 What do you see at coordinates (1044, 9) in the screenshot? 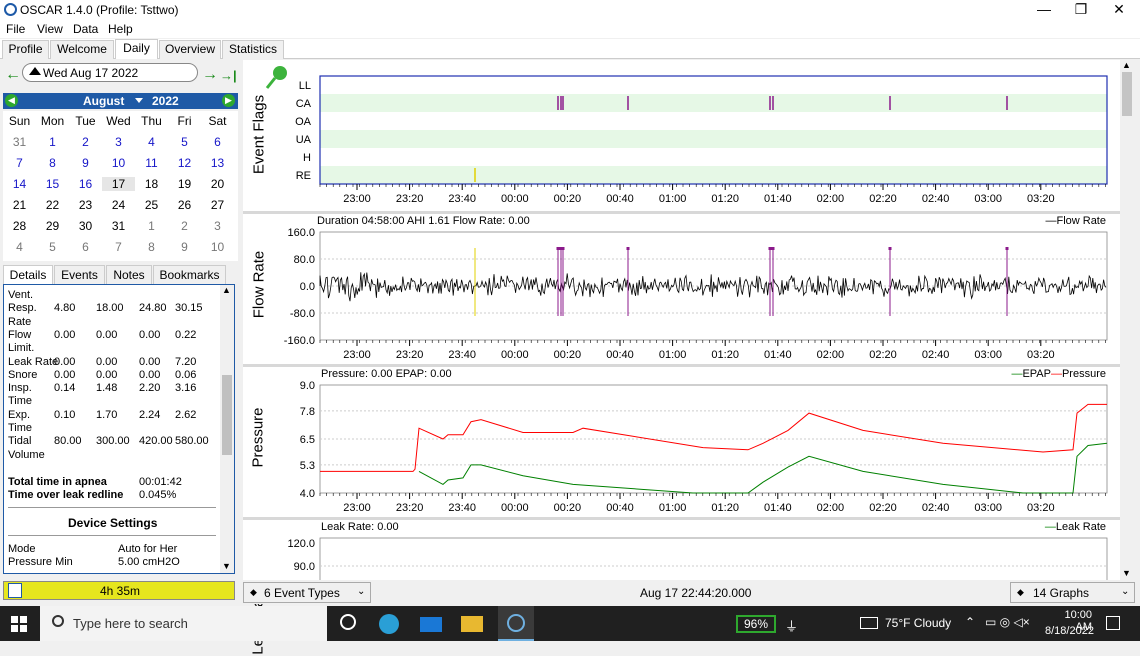
I see `minimize-button: —` at bounding box center [1044, 9].